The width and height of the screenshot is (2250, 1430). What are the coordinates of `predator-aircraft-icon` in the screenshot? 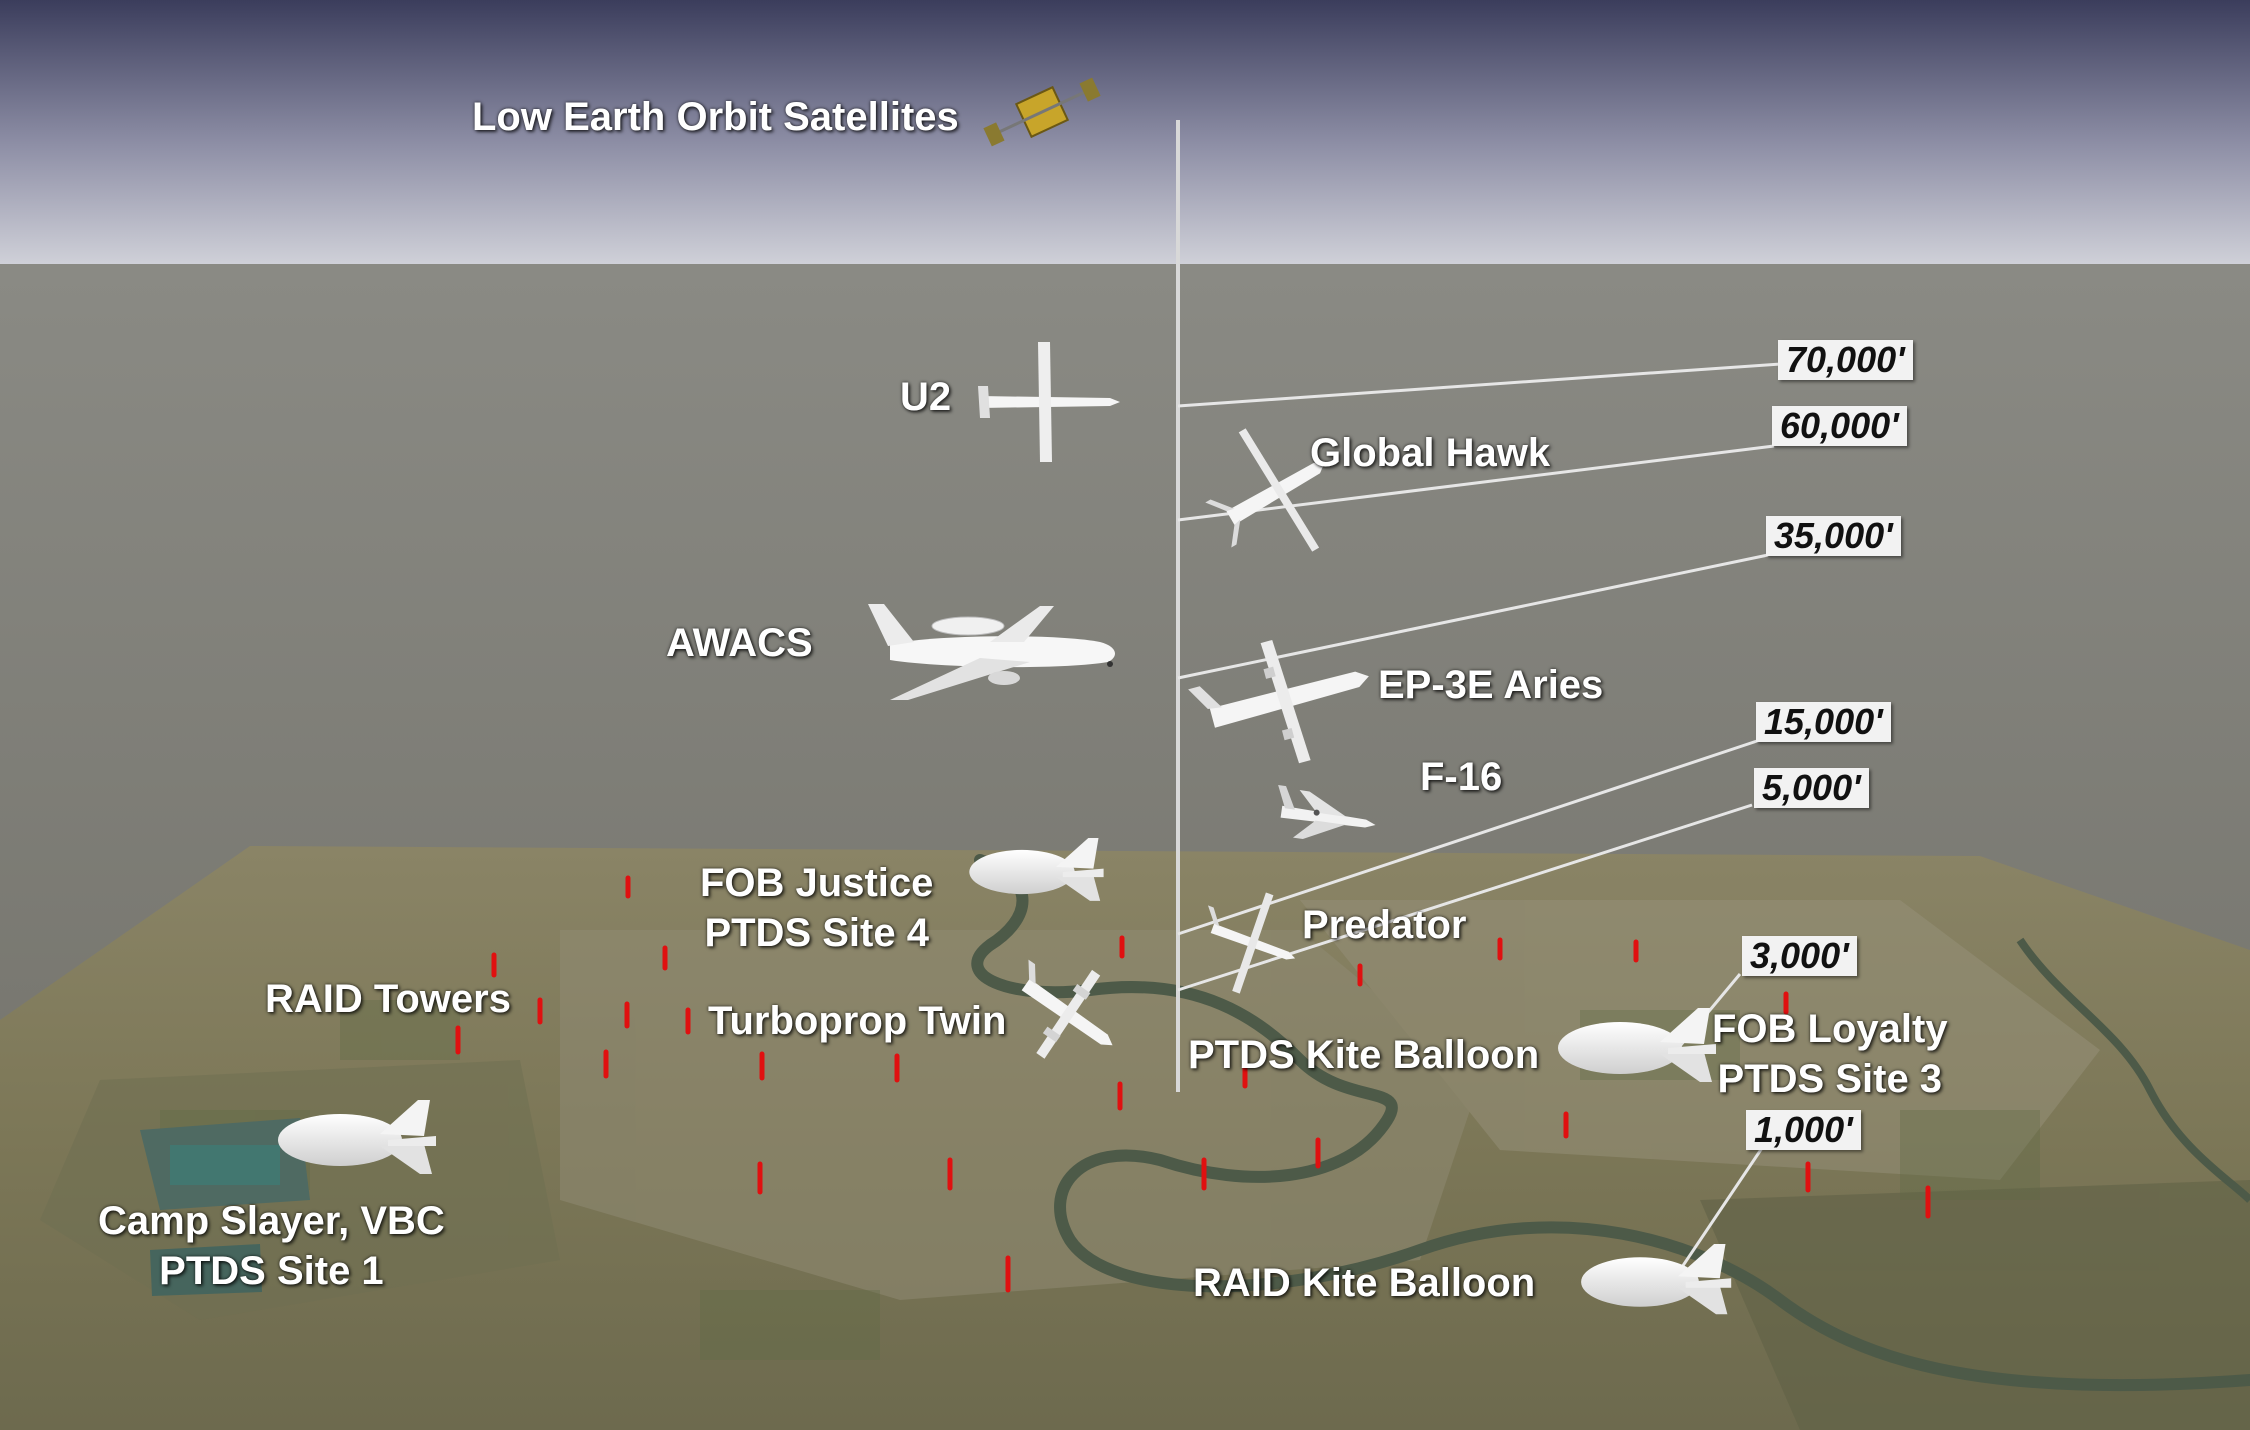 It's located at (1251, 943).